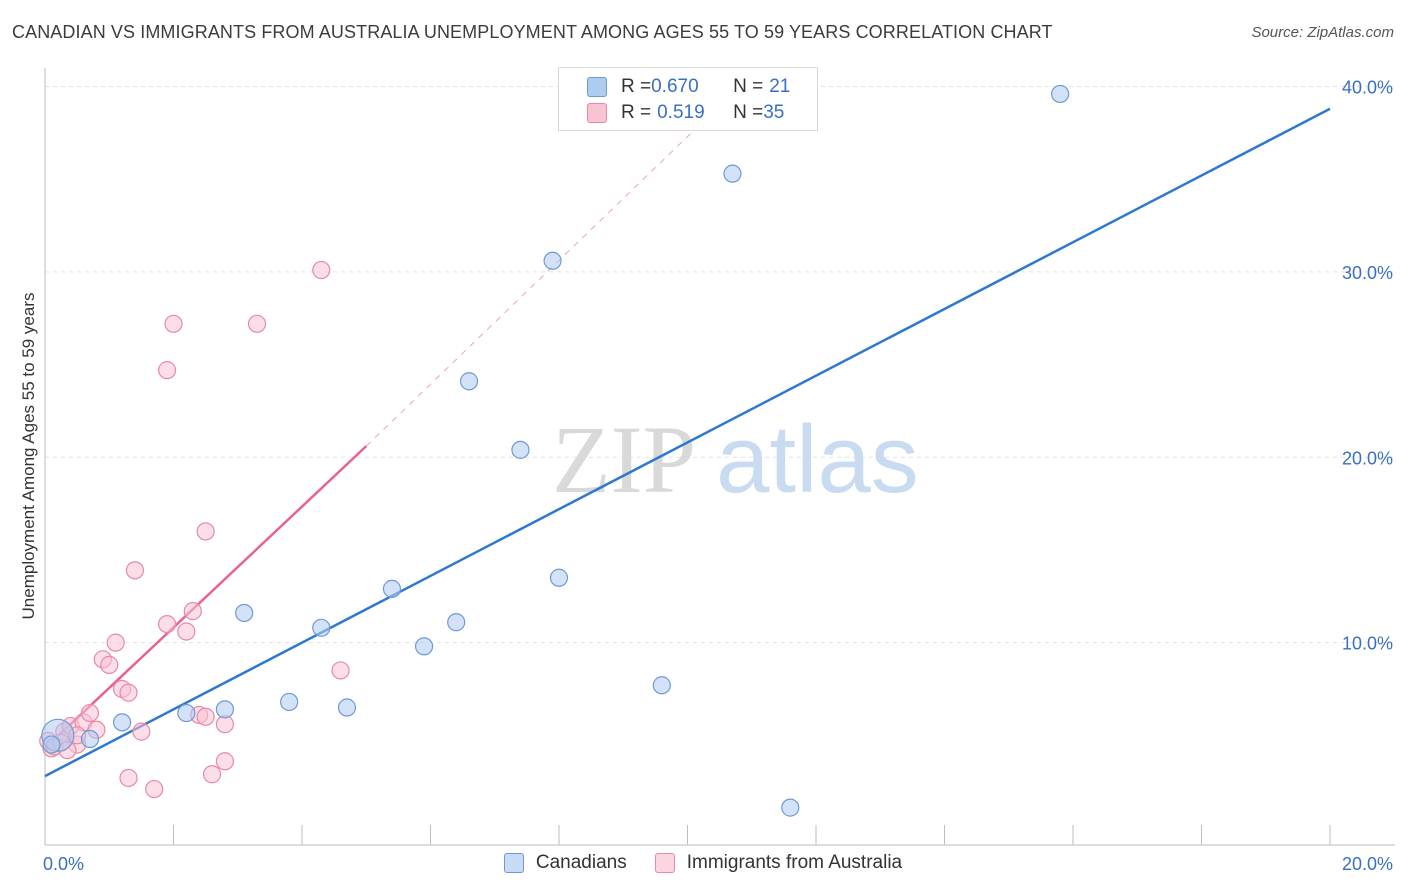  What do you see at coordinates (1367, 273) in the screenshot?
I see `y-tick-label: 30.0%` at bounding box center [1367, 273].